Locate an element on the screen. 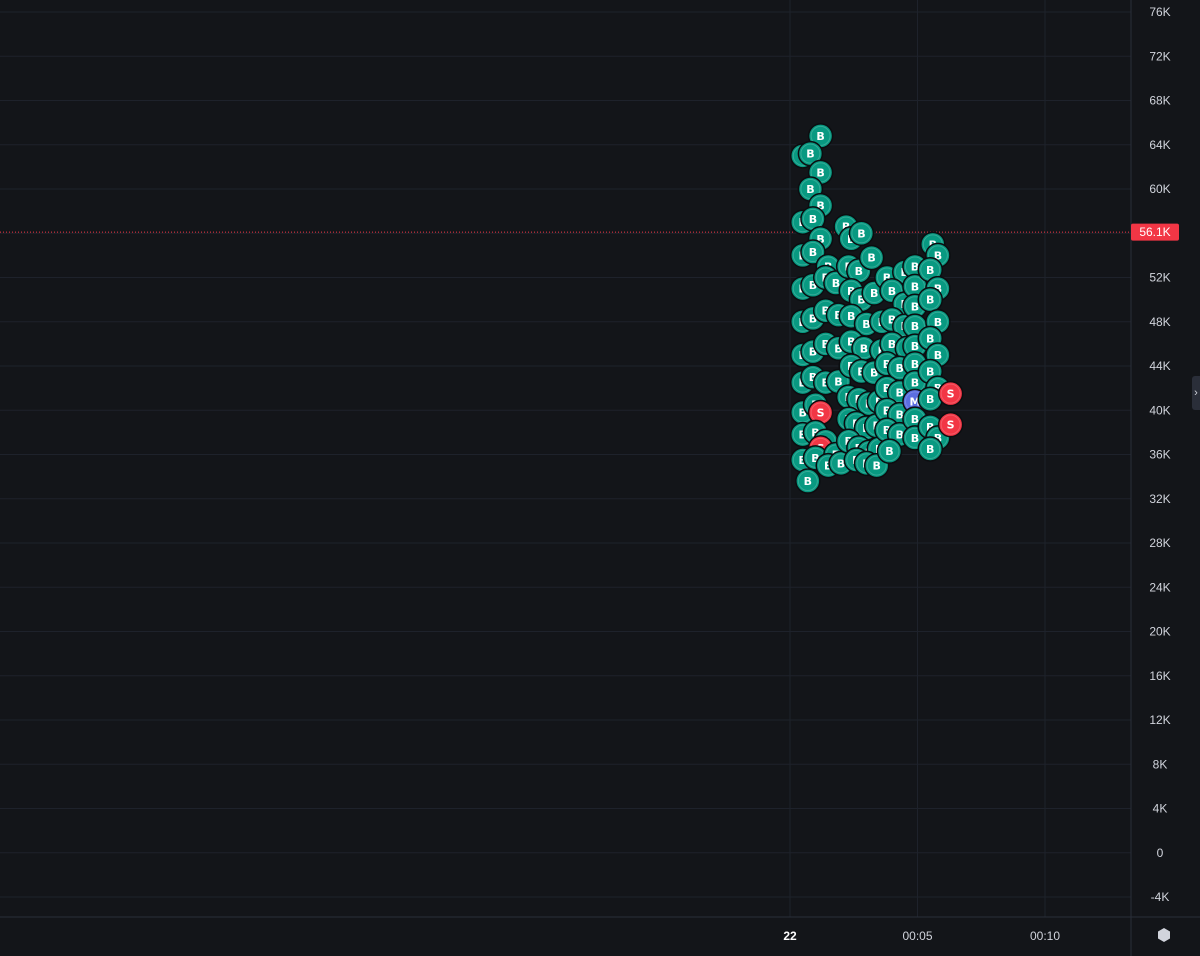 The height and width of the screenshot is (956, 1200). misc-marker-label: M is located at coordinates (914, 401).